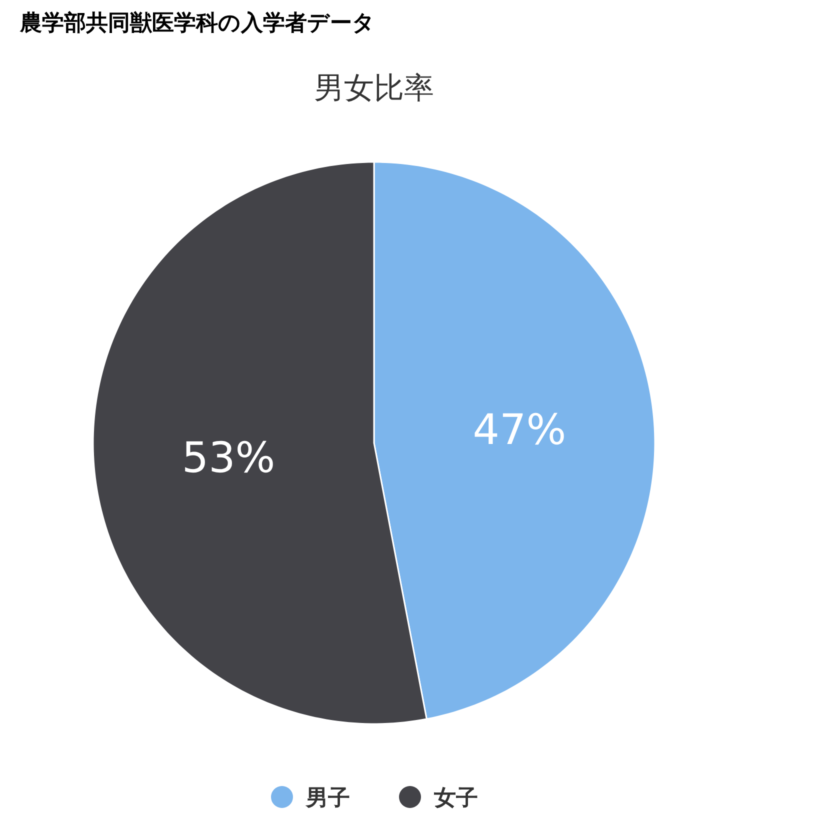 This screenshot has height=832, width=828. I want to click on chart-title: 農学部共同獣医学科の入学者データ, so click(197, 23).